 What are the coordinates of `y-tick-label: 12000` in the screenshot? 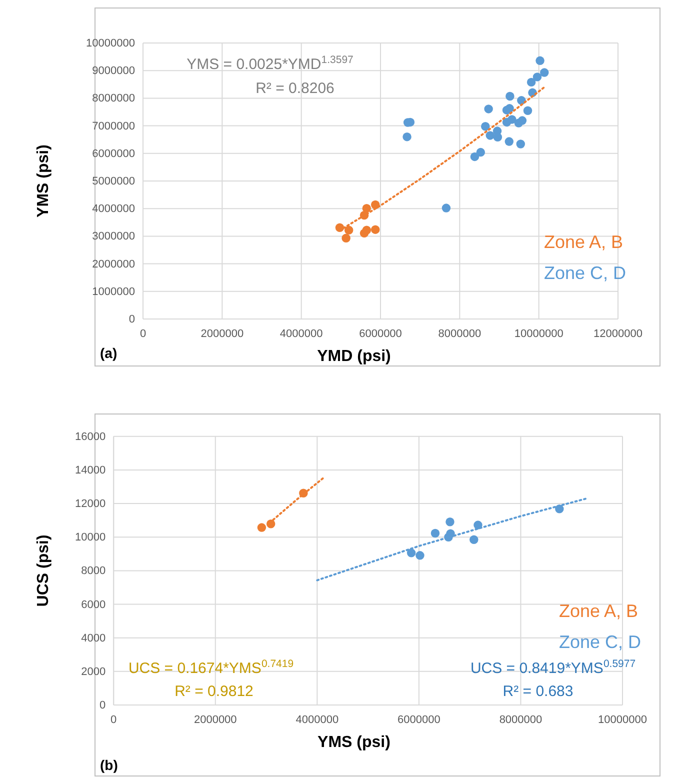 It's located at (90, 504).